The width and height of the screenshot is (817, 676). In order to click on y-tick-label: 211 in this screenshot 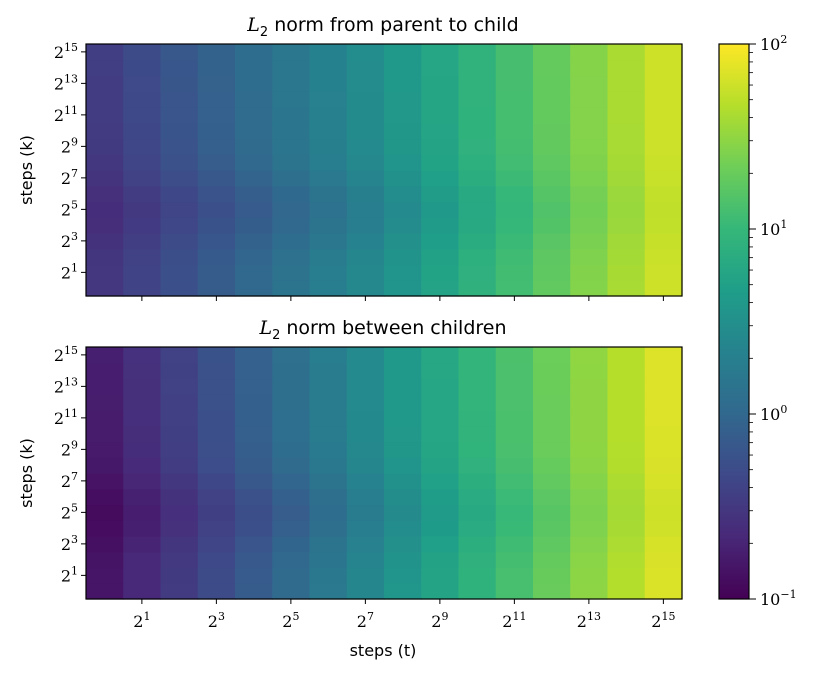, I will do `click(66, 417)`.